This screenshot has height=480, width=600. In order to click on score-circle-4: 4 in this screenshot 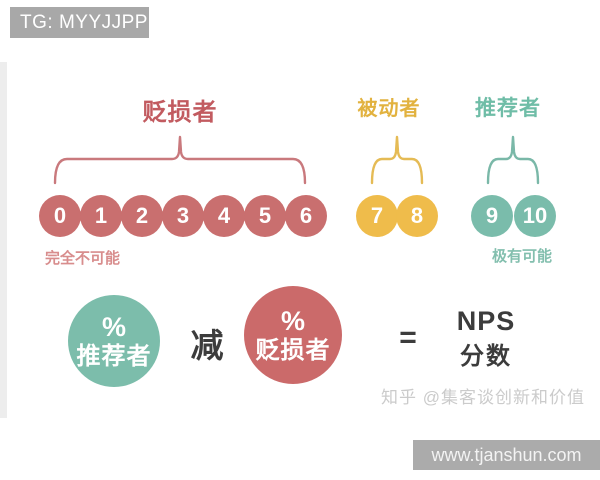, I will do `click(224, 216)`.